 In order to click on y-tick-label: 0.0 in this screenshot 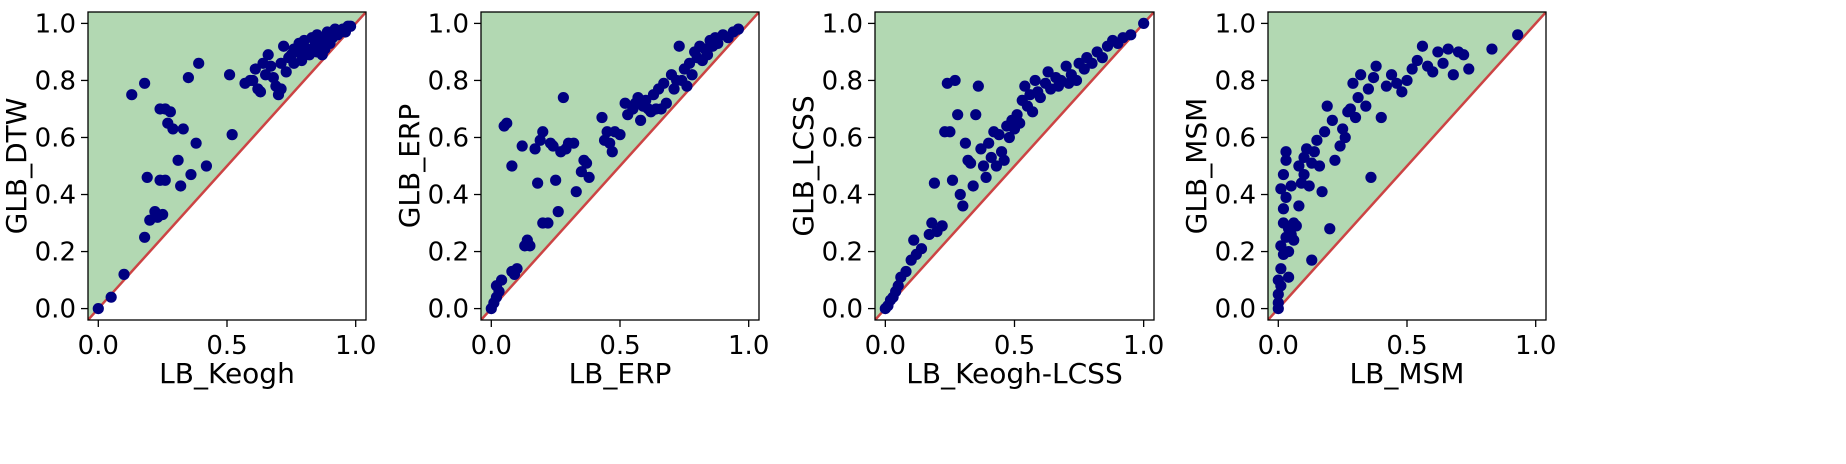, I will do `click(842, 310)`.